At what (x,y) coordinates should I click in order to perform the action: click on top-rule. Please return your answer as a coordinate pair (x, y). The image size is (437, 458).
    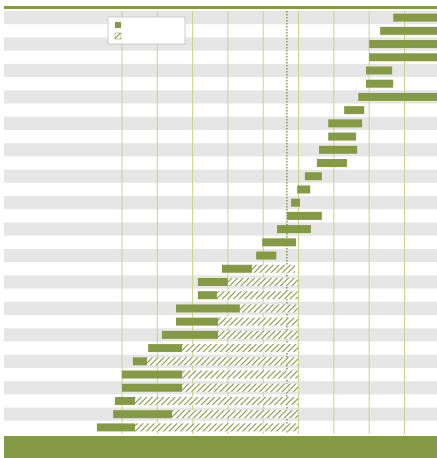
    Looking at the image, I should click on (220, 7).